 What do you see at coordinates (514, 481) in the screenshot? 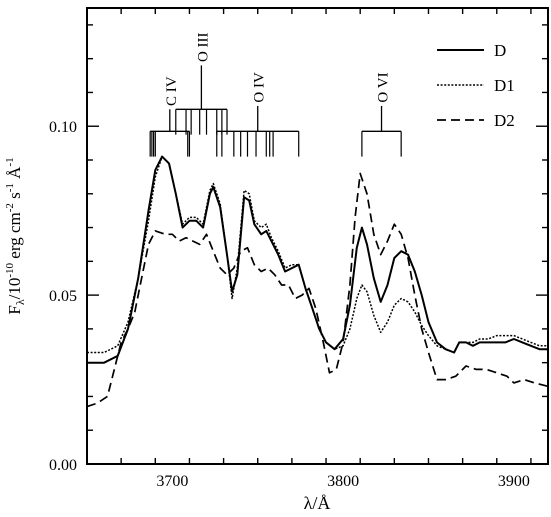
I see `x-tick-label: 3900` at bounding box center [514, 481].